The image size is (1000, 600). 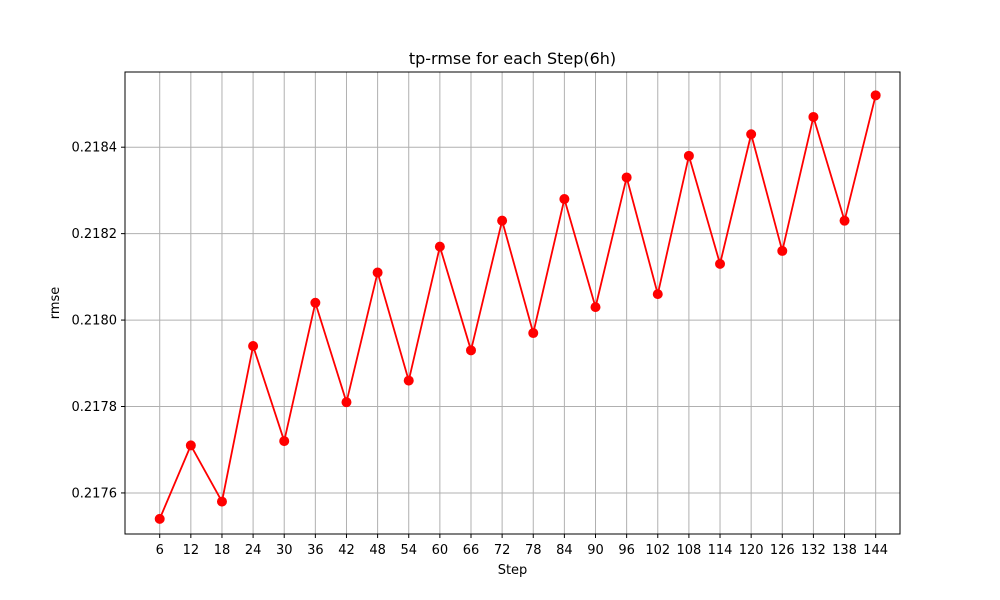 What do you see at coordinates (502, 550) in the screenshot?
I see `x-tick-label: 72` at bounding box center [502, 550].